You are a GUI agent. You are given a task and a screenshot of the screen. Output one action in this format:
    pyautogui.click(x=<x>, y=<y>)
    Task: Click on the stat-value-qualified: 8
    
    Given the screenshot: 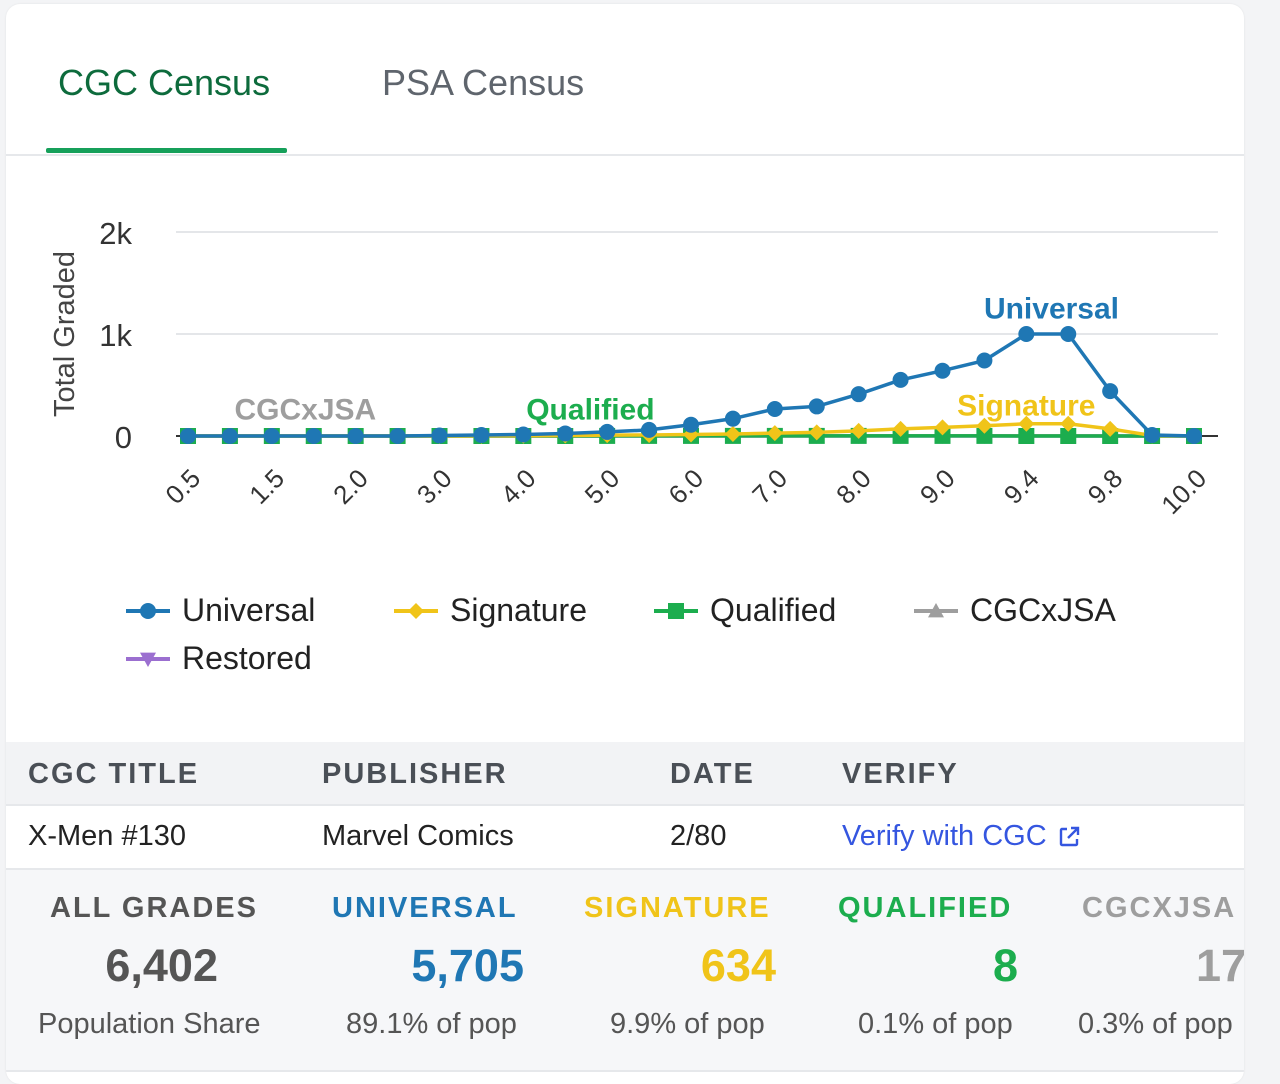 What is the action you would take?
    pyautogui.click(x=1005, y=966)
    